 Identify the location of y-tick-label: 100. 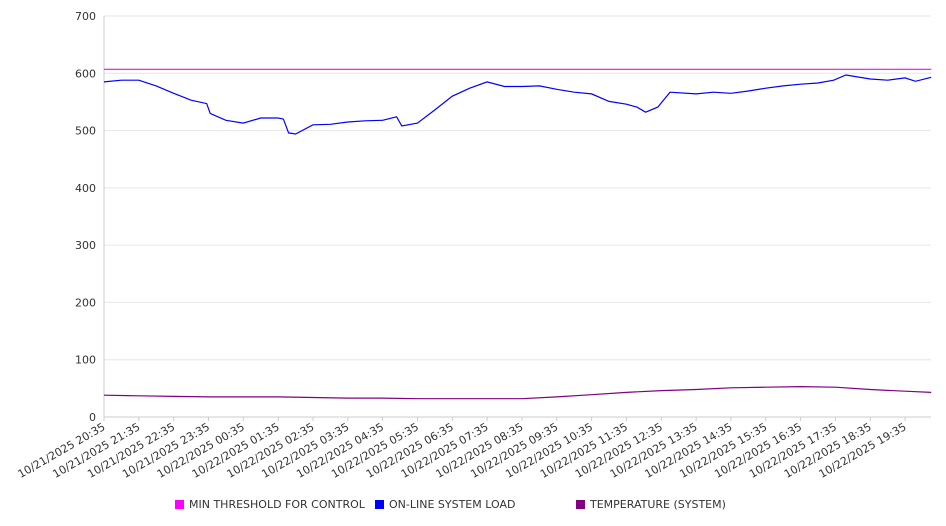
(85, 360).